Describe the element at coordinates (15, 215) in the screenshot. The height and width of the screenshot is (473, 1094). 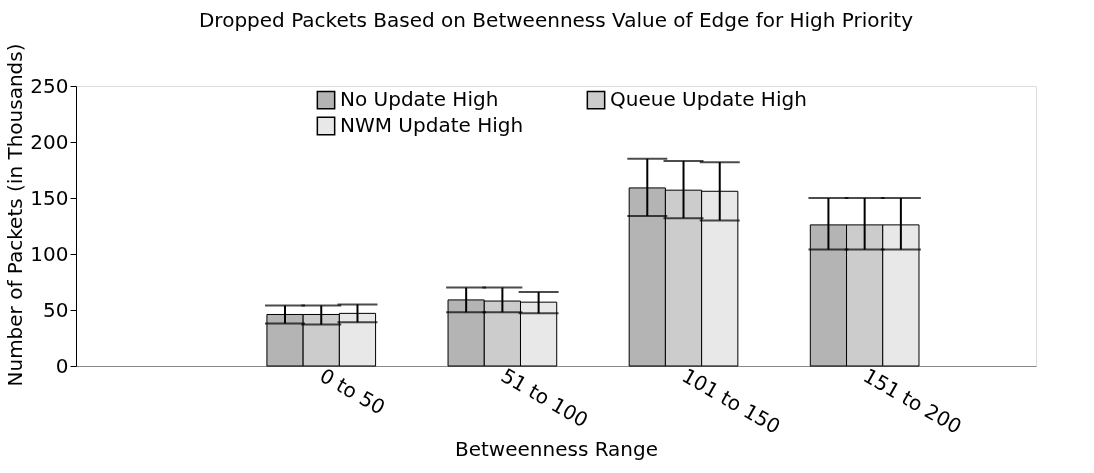
I see `y-axis-title: Number of Packets (in Thousands)` at that location.